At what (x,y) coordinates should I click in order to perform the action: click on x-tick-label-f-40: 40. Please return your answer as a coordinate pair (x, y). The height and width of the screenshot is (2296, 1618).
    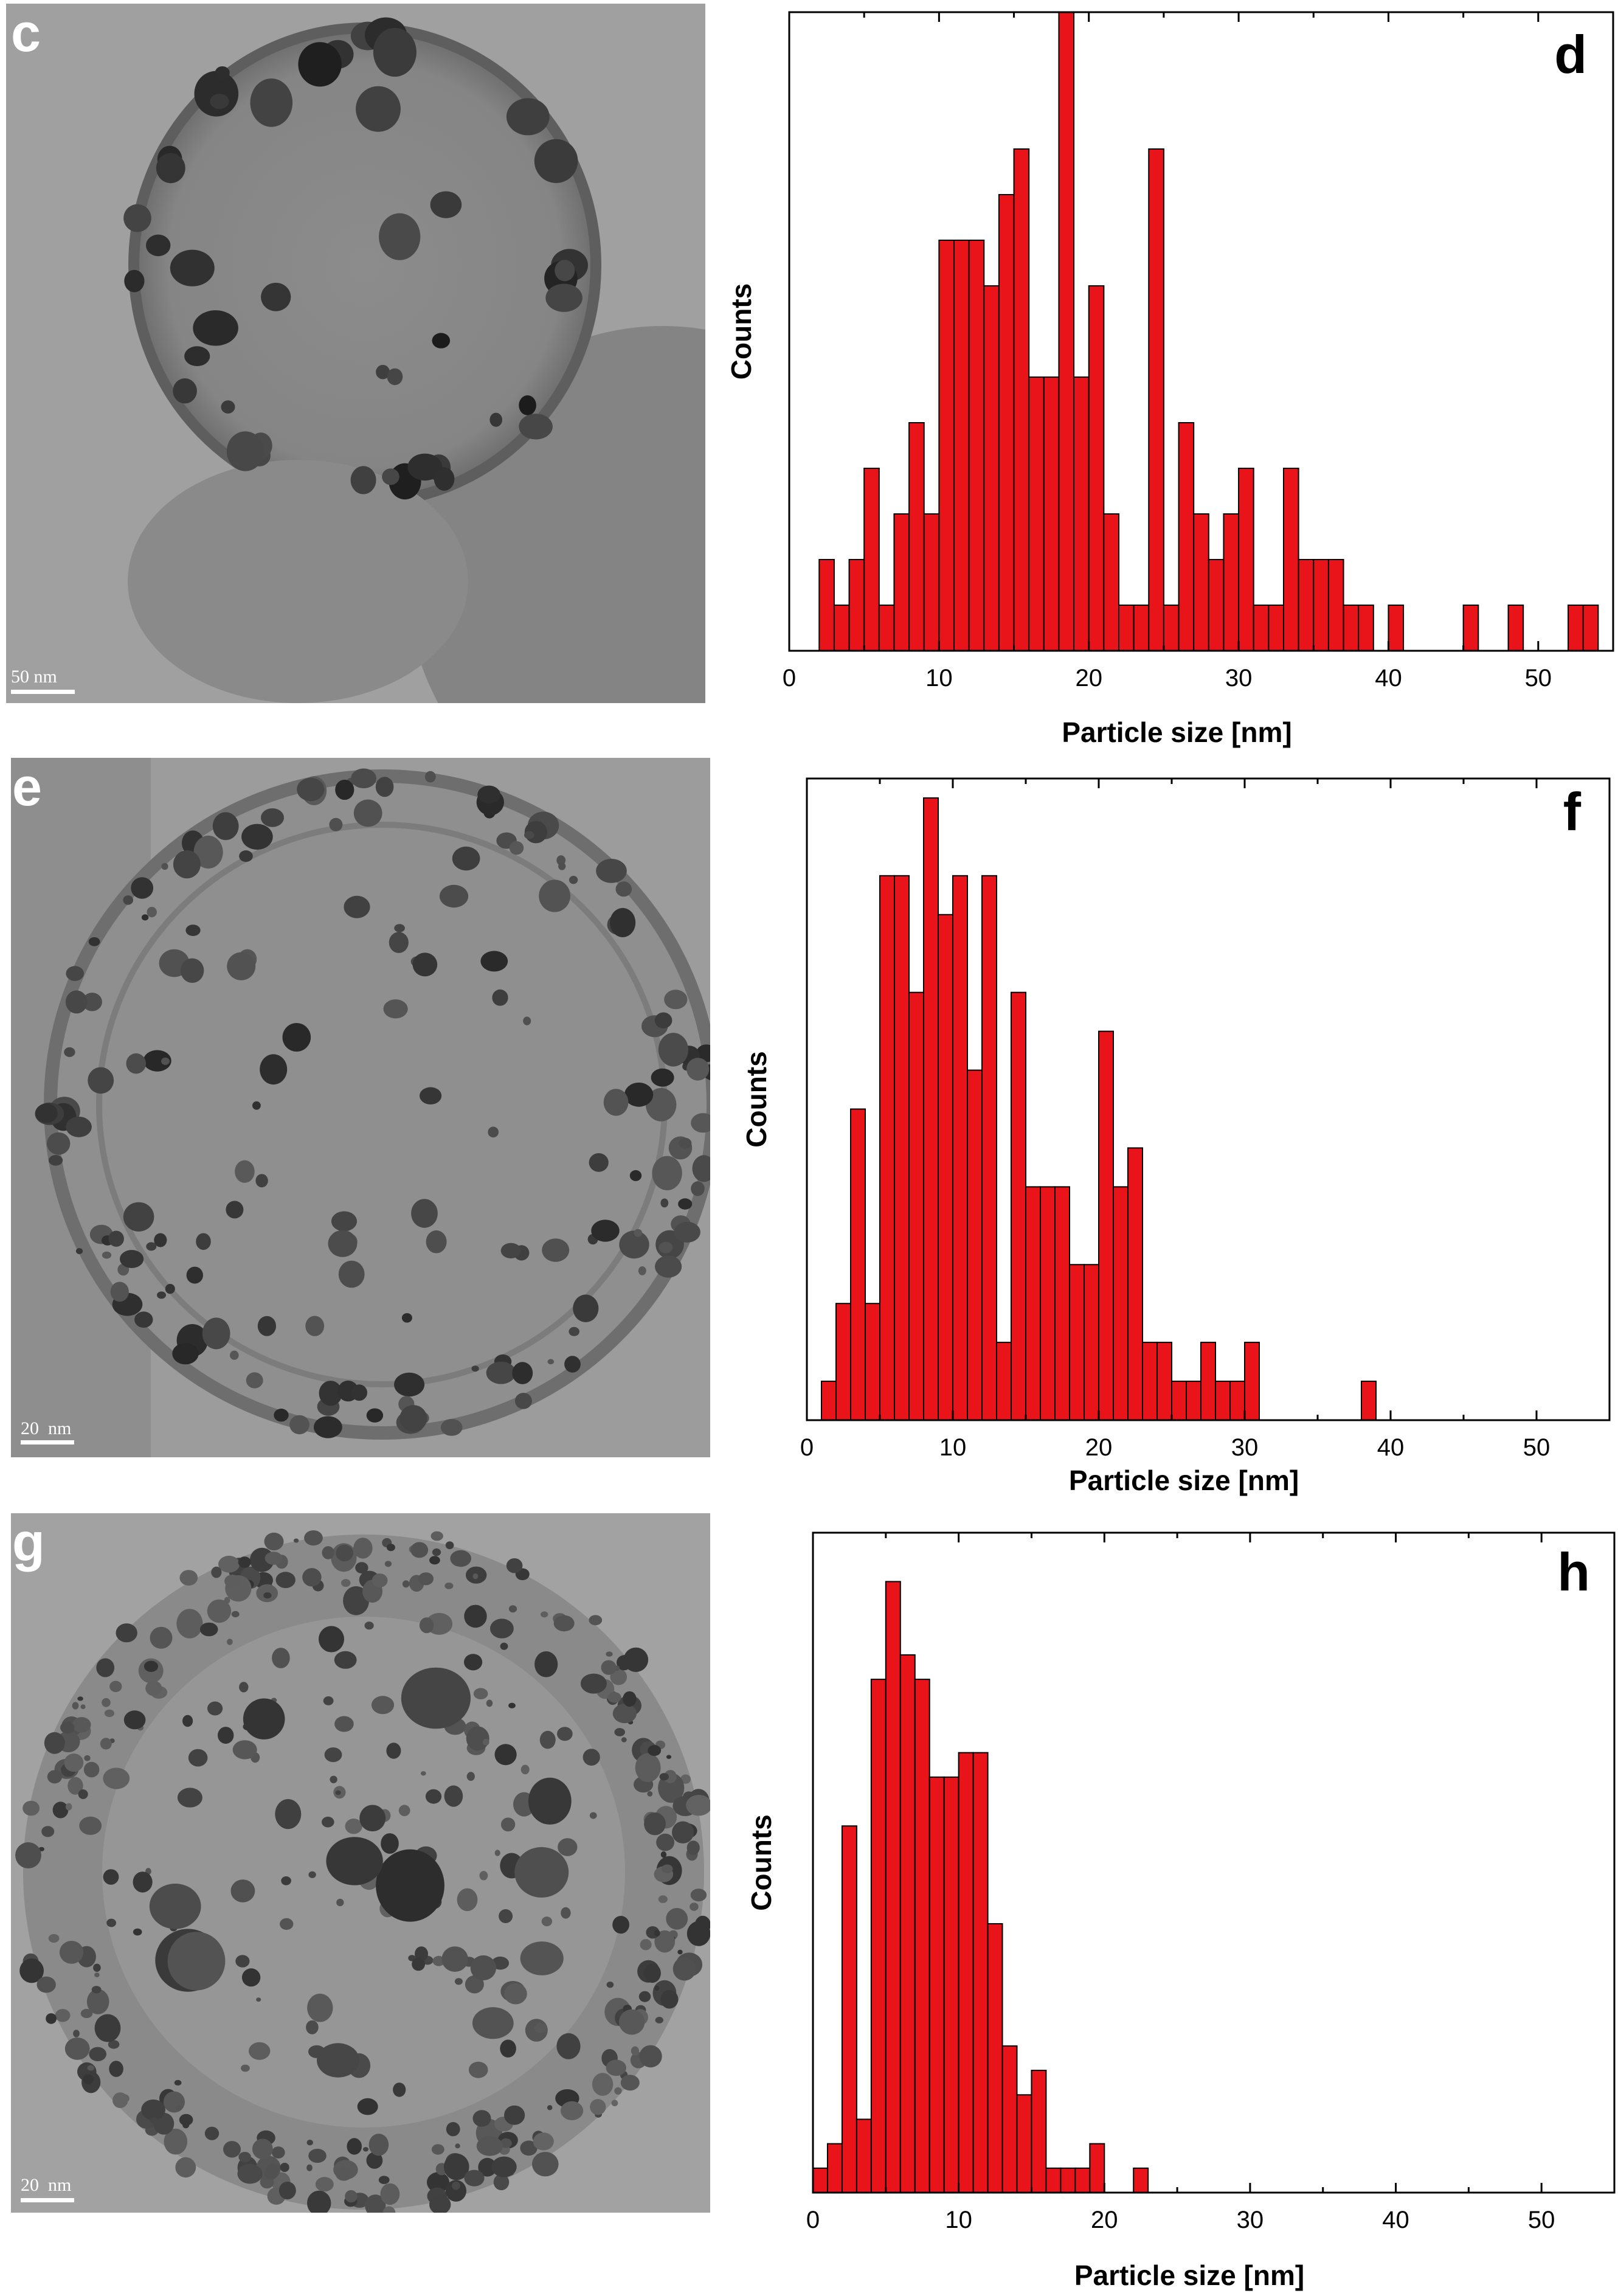
    Looking at the image, I should click on (1391, 1447).